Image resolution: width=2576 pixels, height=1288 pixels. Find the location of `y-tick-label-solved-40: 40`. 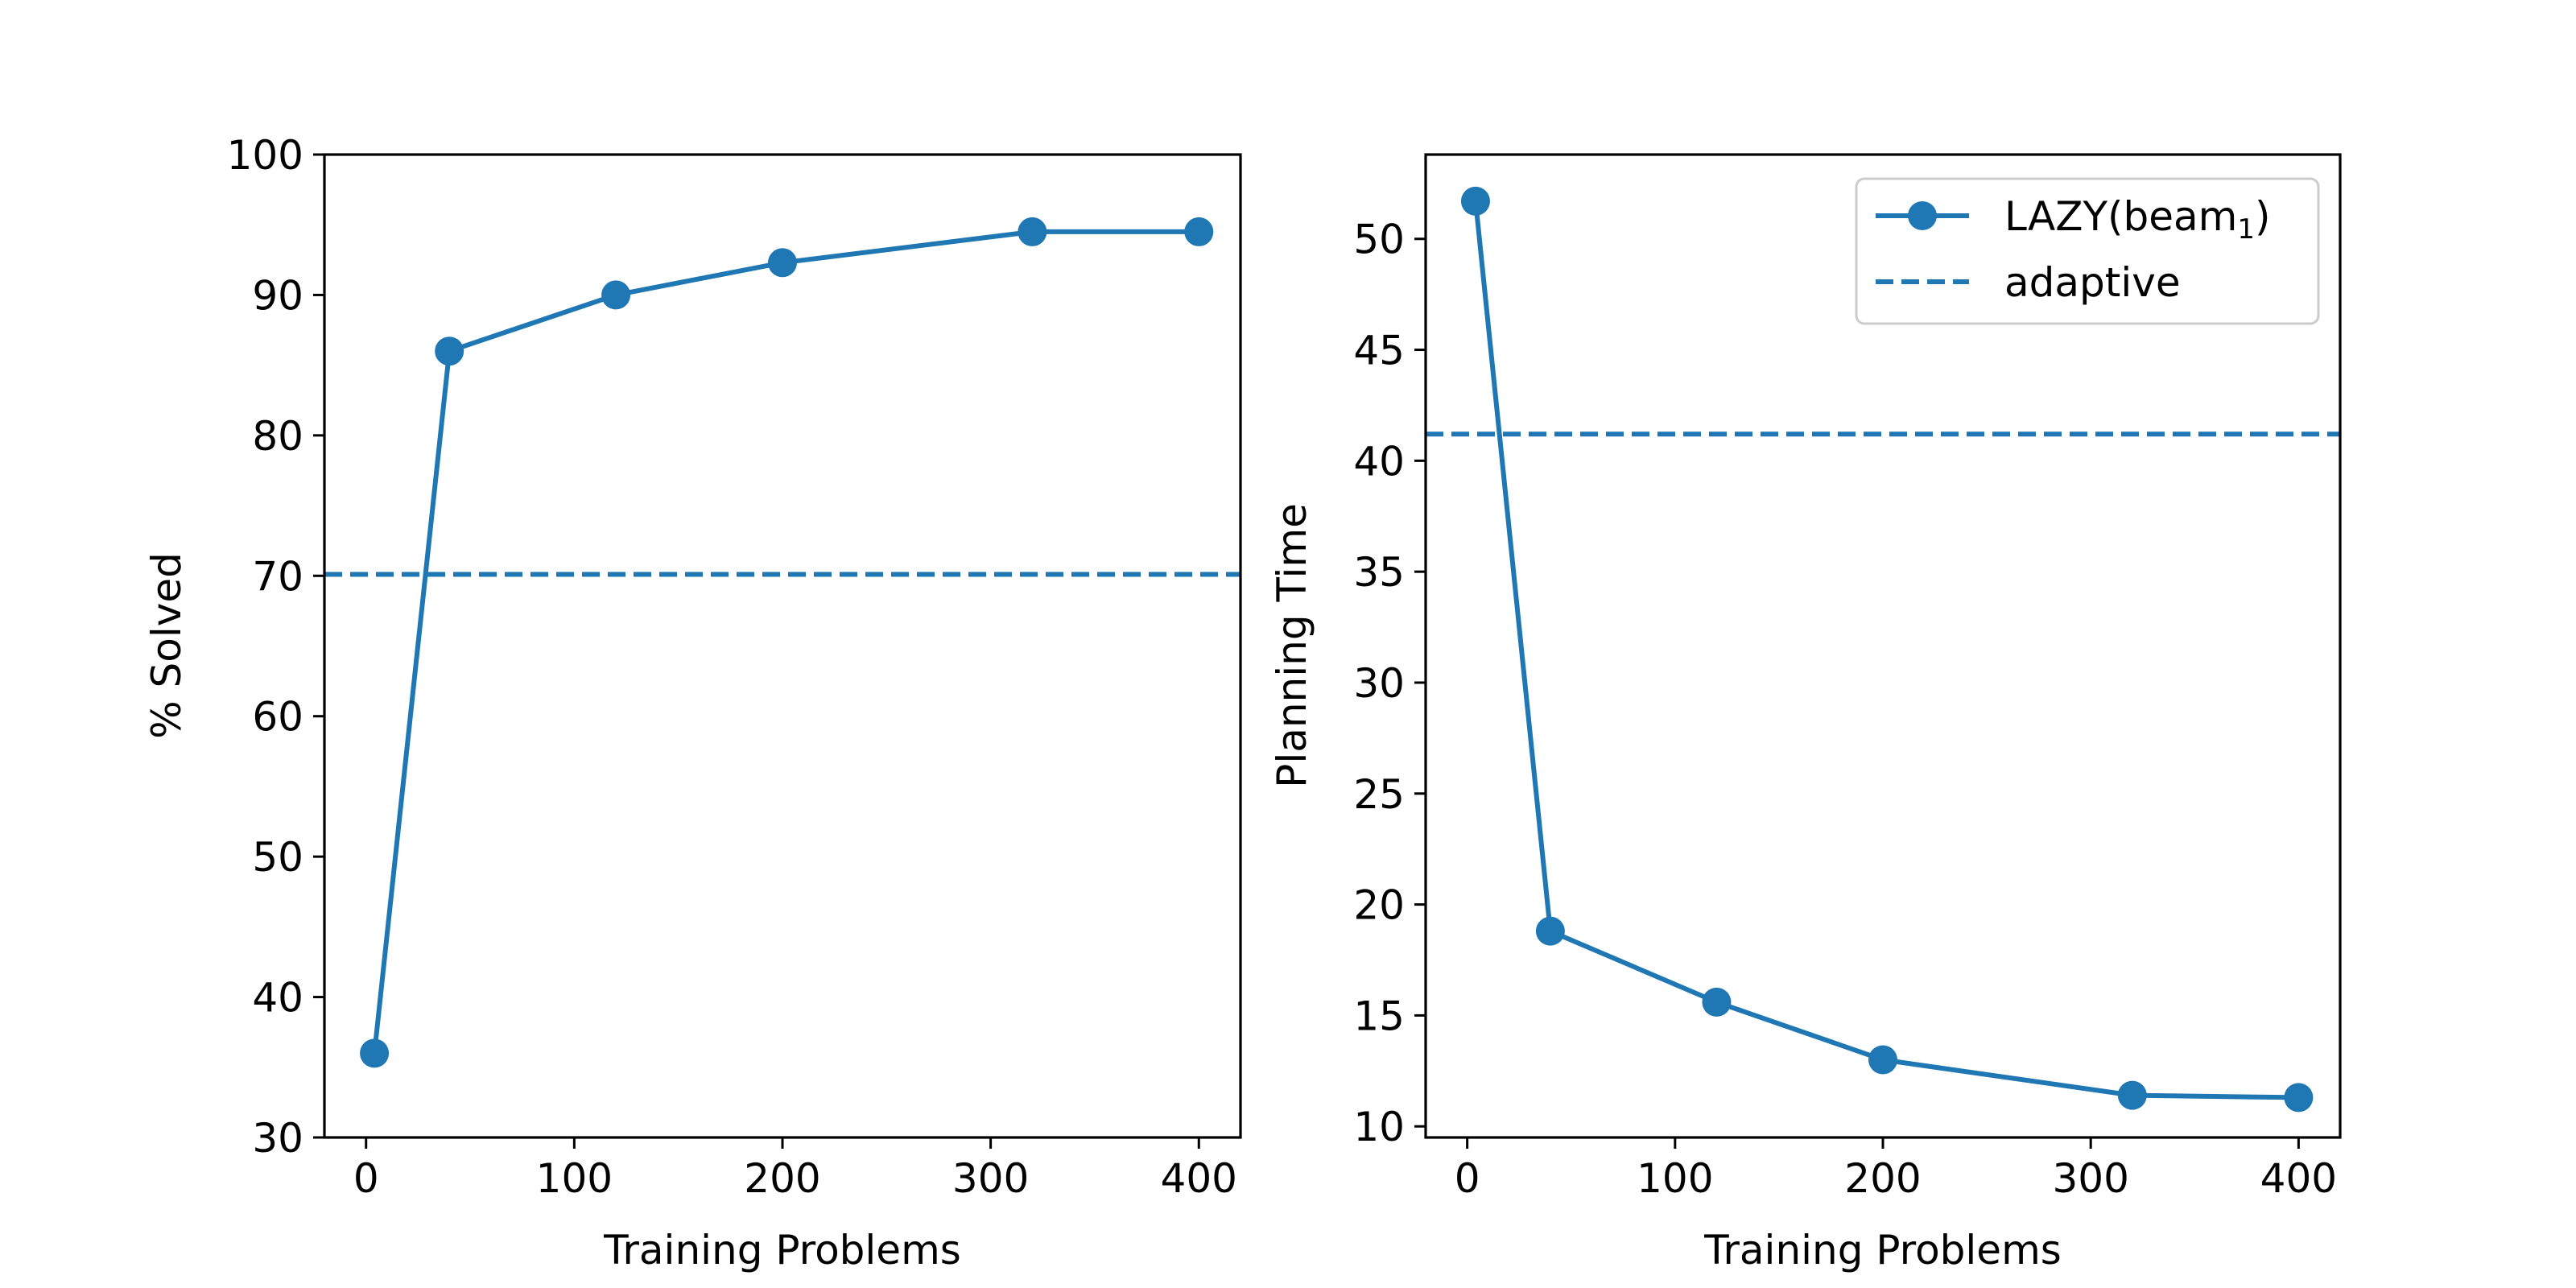

y-tick-label-solved-40: 40 is located at coordinates (277, 998).